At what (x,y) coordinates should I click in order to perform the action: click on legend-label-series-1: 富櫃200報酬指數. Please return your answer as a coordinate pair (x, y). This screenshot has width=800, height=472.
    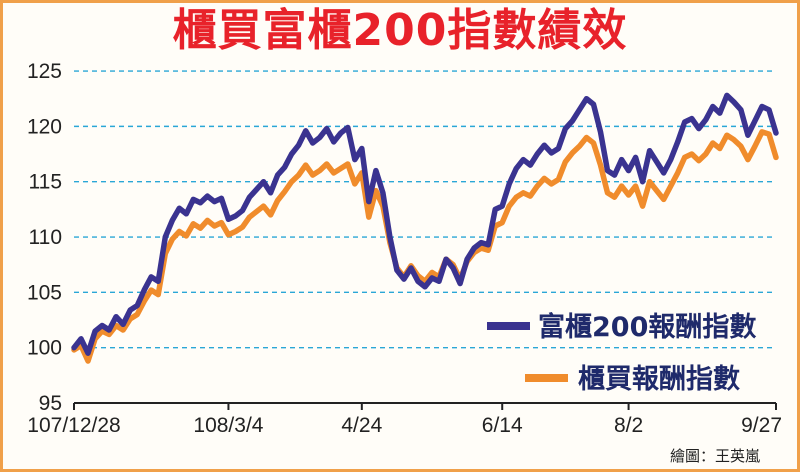
    Looking at the image, I should click on (647, 327).